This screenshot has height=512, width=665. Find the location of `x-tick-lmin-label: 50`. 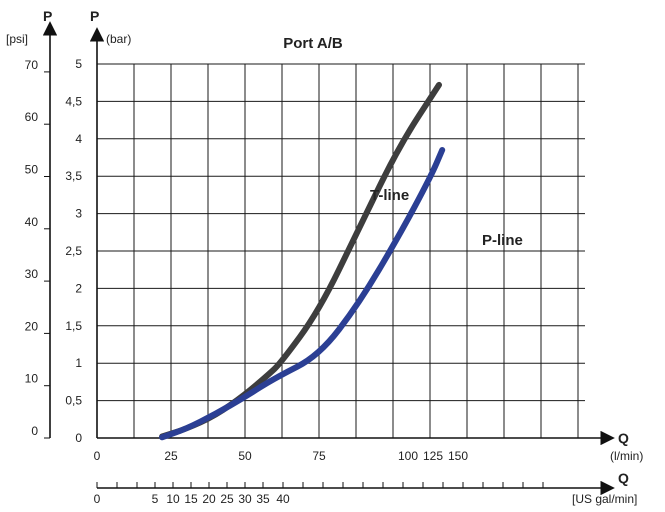

x-tick-lmin-label: 50 is located at coordinates (245, 456).